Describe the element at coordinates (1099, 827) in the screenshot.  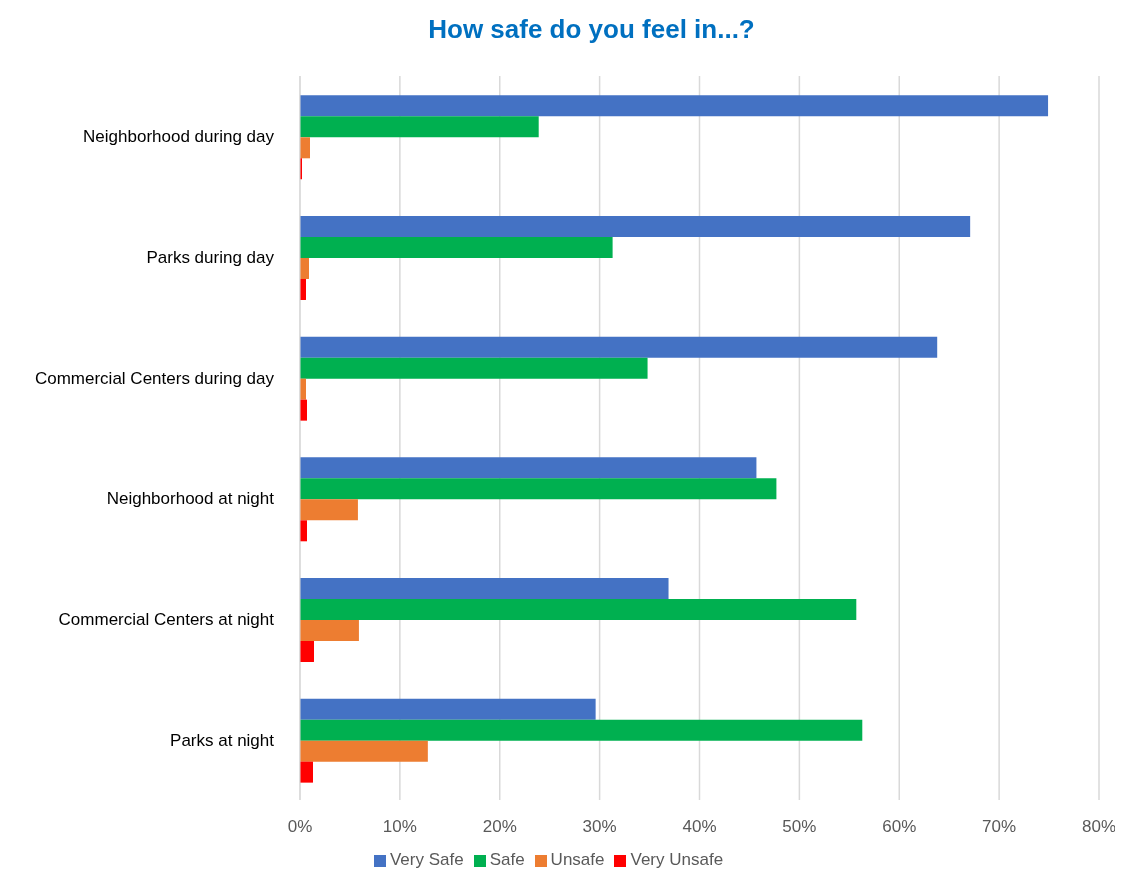
I see `x-tick-label: 80%` at that location.